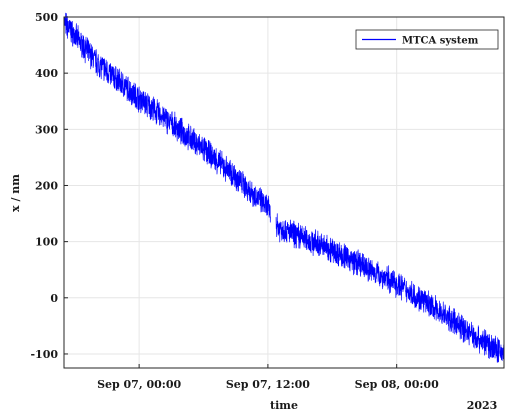 The width and height of the screenshot is (510, 411). I want to click on y-tick-label: 0, so click(54, 298).